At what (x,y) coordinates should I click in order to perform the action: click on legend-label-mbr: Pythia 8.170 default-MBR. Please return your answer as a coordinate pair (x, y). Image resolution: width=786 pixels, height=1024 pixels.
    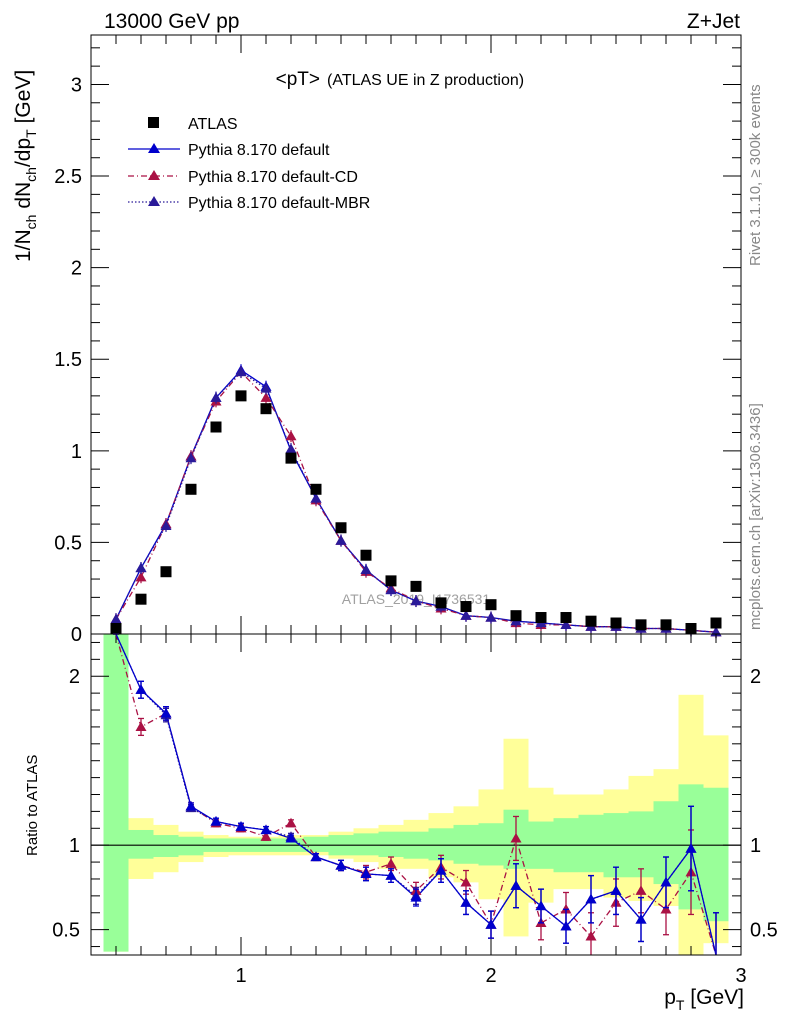
    Looking at the image, I should click on (279, 203).